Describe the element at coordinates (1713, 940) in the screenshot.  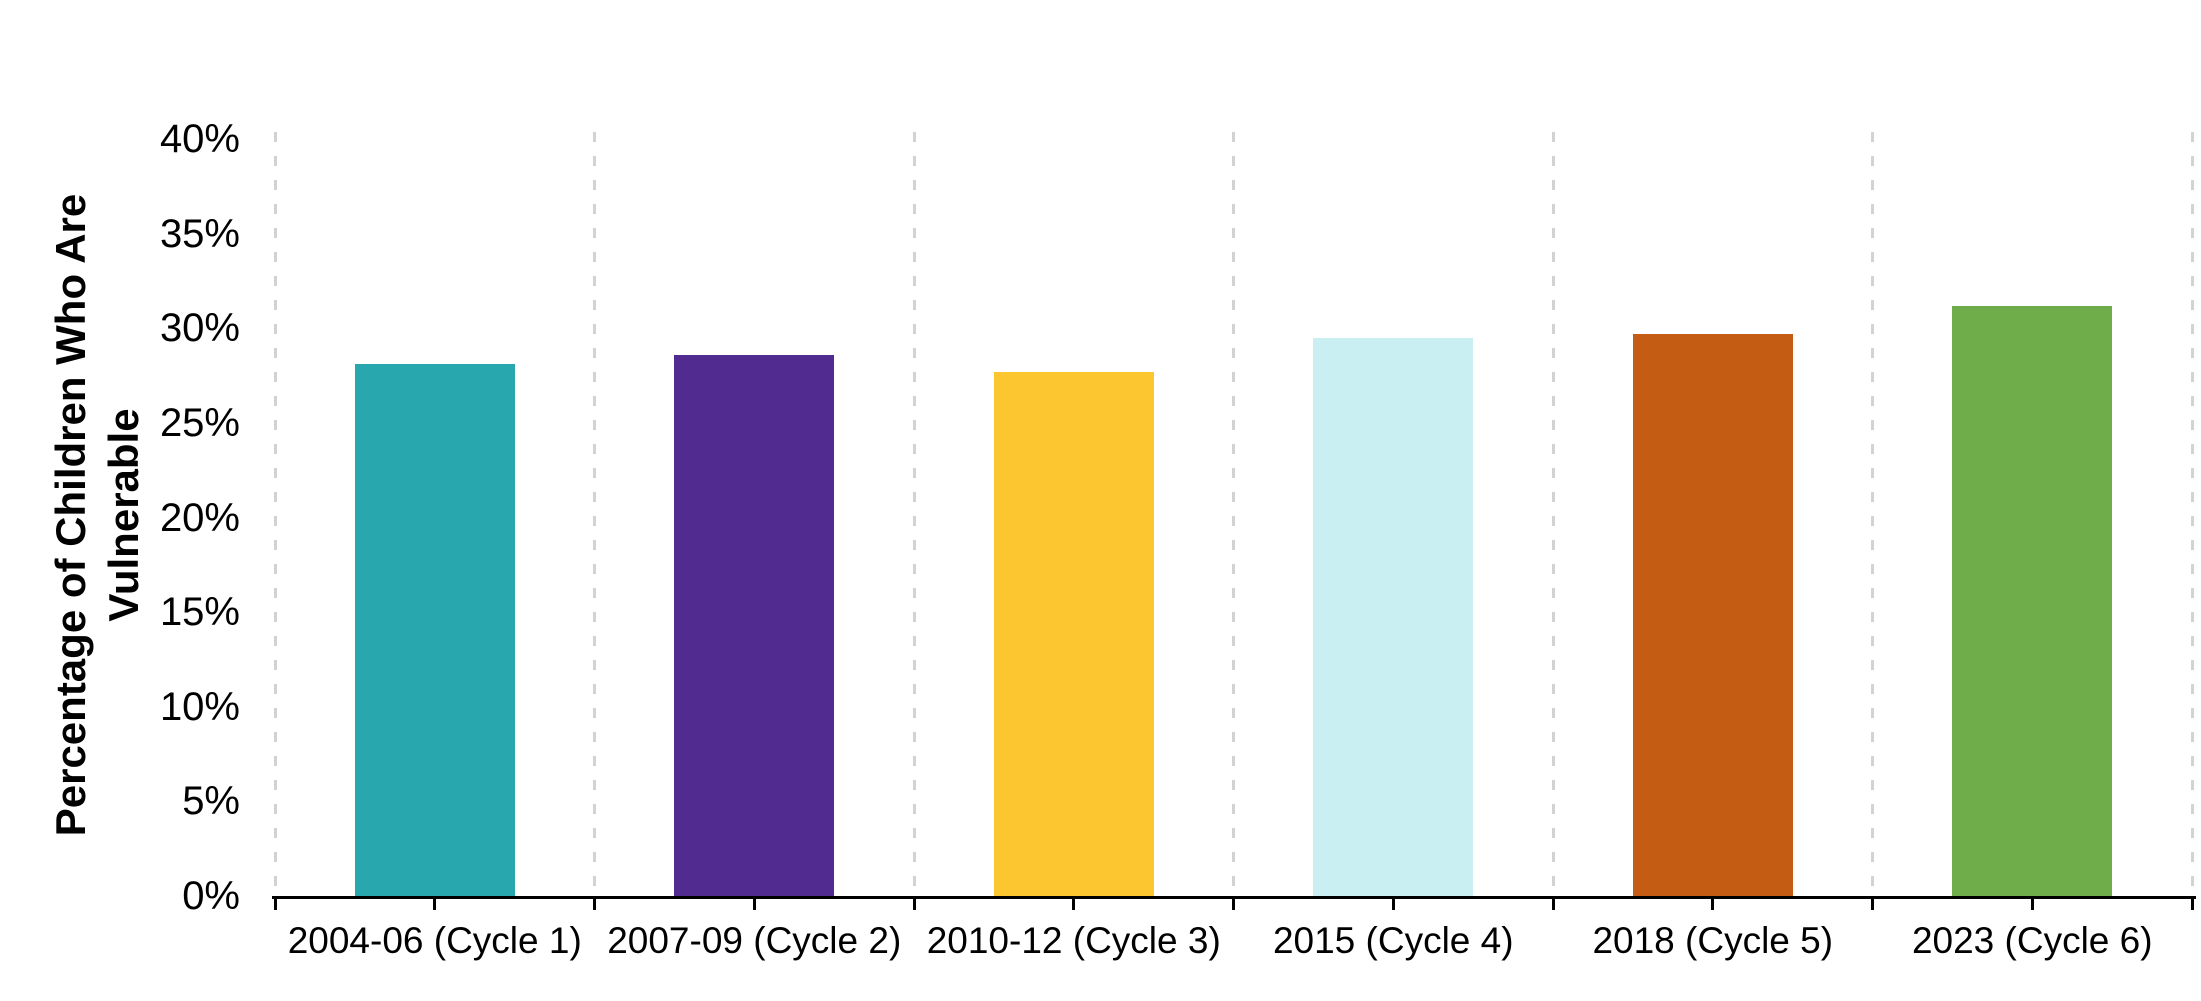
I see `x-axis-category-label: 2018 (Cycle 5)` at that location.